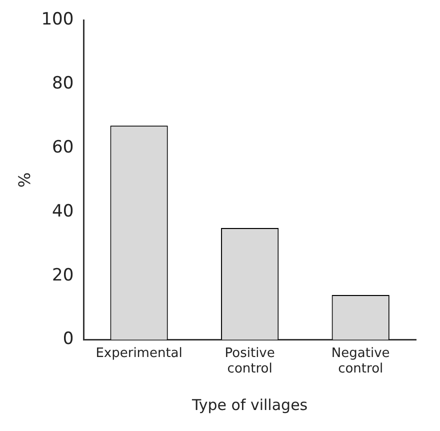  I want to click on y-tick-label: 80, so click(63, 84).